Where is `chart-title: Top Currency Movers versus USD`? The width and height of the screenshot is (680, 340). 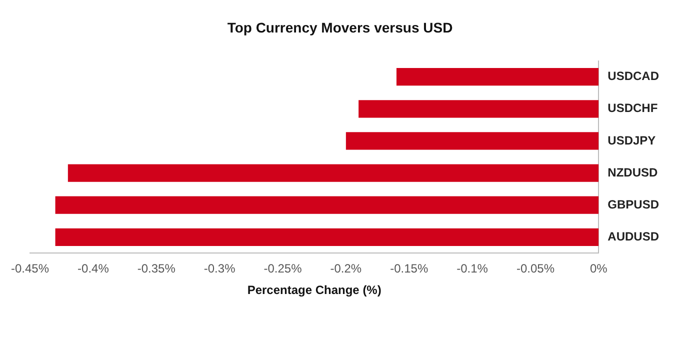 chart-title: Top Currency Movers versus USD is located at coordinates (340, 27).